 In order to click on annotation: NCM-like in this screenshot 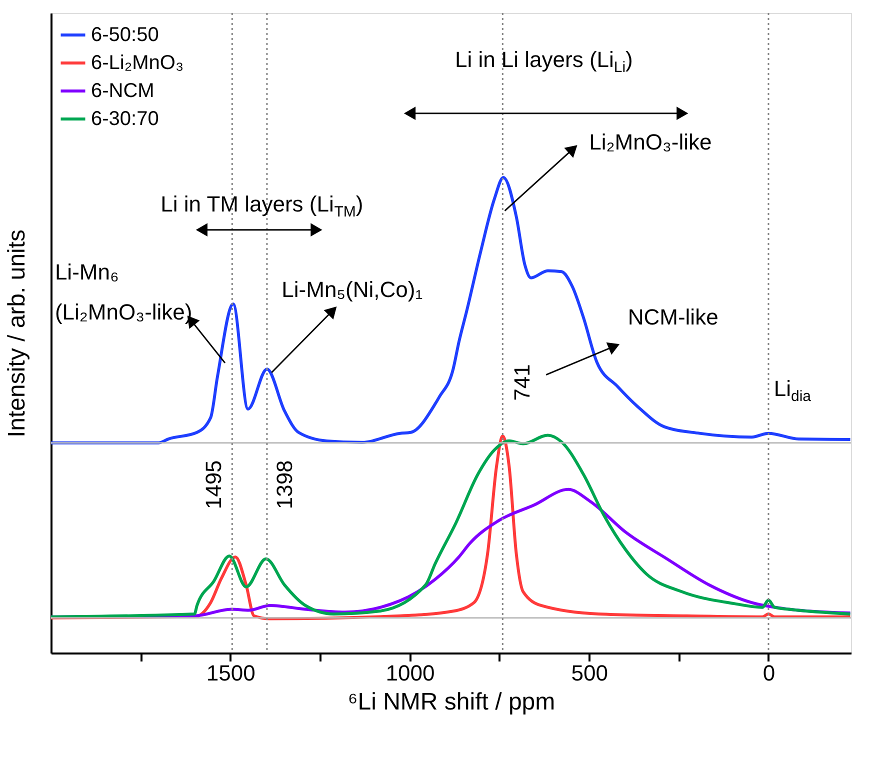, I will do `click(673, 317)`.